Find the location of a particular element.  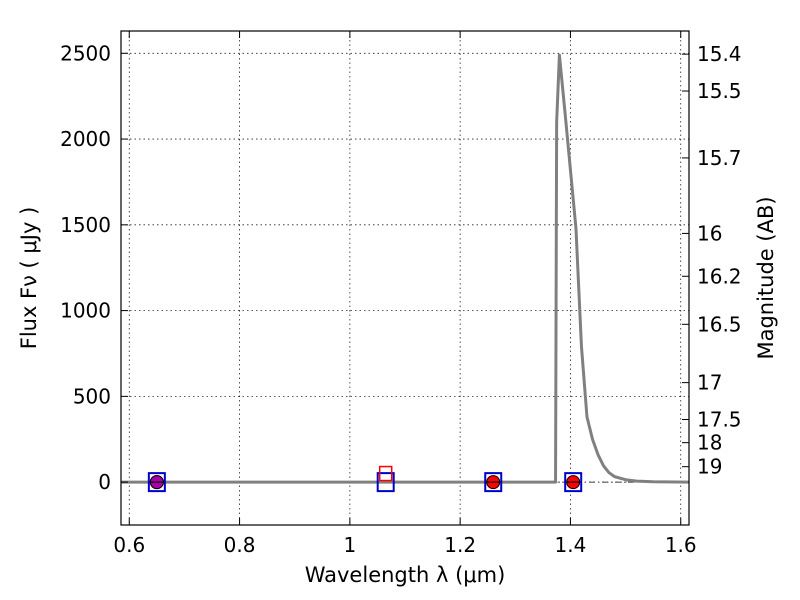

y2-tick-label: 15.7 is located at coordinates (719, 158).